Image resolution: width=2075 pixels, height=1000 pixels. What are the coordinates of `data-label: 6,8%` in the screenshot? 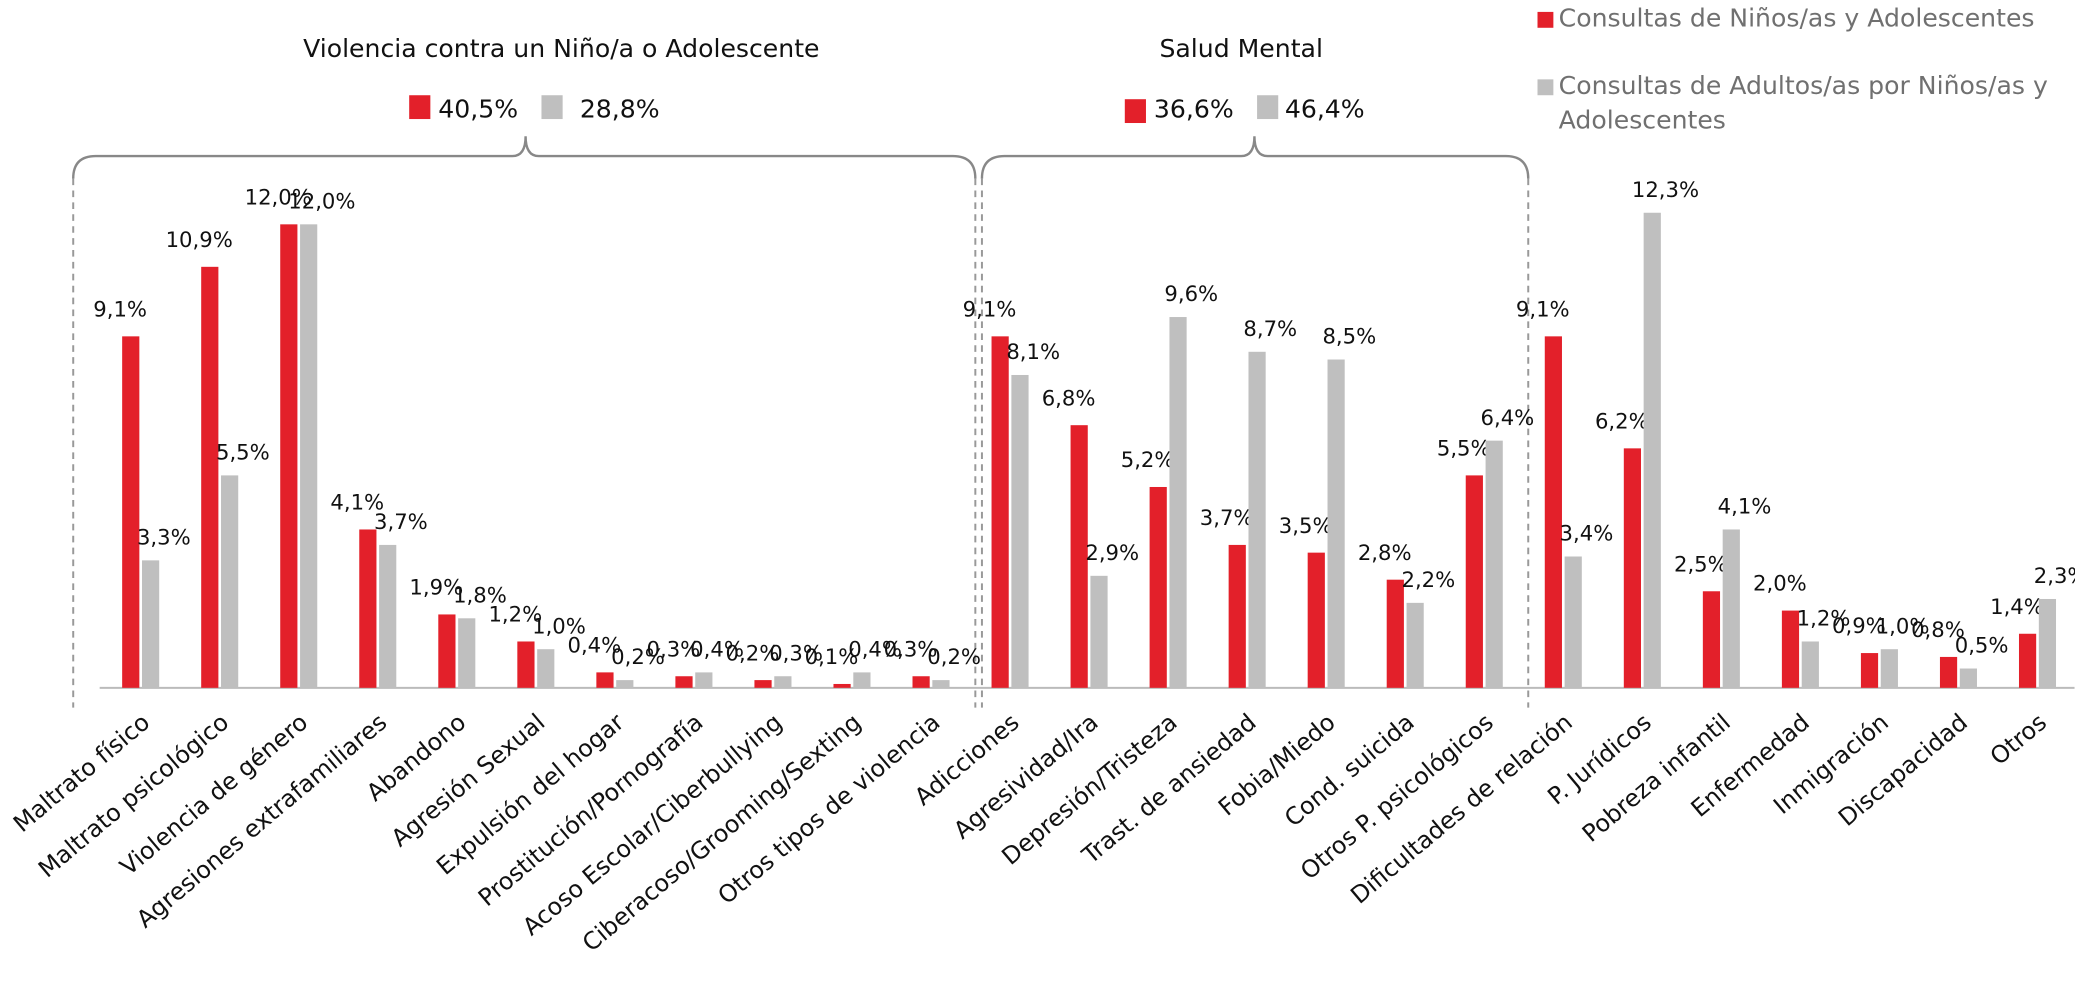 It's located at (1069, 397).